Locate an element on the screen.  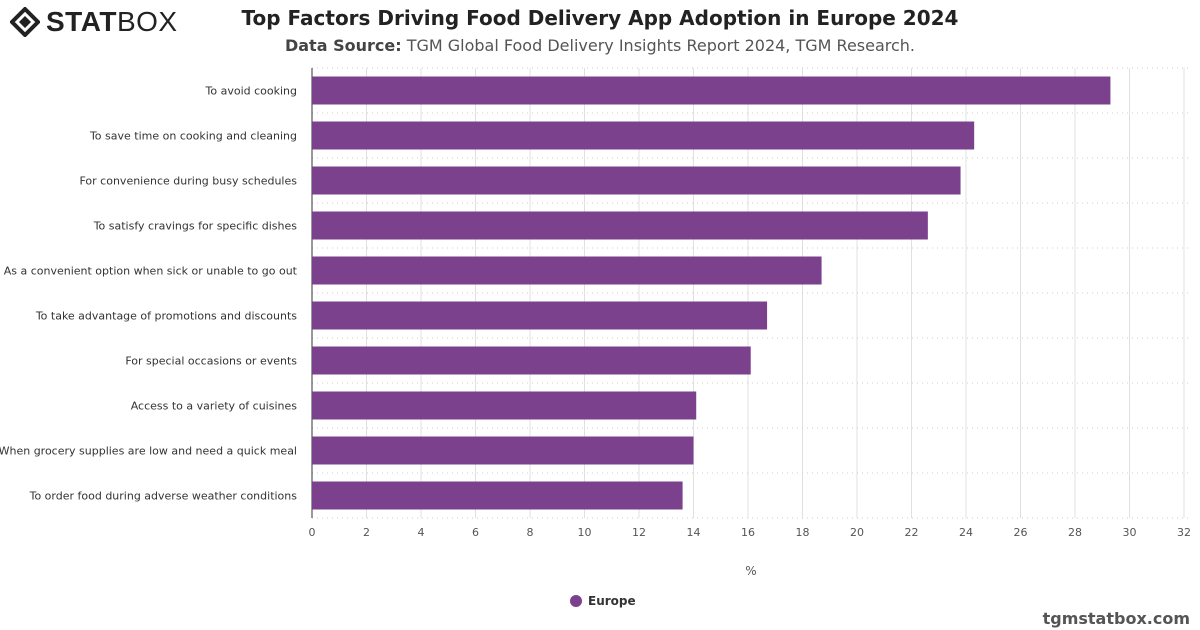
x-tick-label: 8 is located at coordinates (530, 532).